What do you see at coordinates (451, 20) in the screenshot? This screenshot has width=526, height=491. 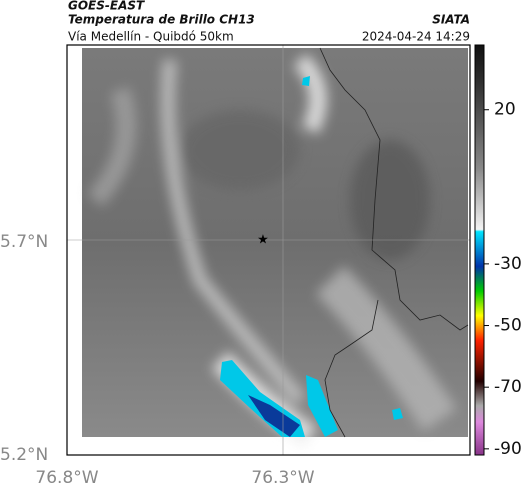 I see `source: SIATA` at bounding box center [451, 20].